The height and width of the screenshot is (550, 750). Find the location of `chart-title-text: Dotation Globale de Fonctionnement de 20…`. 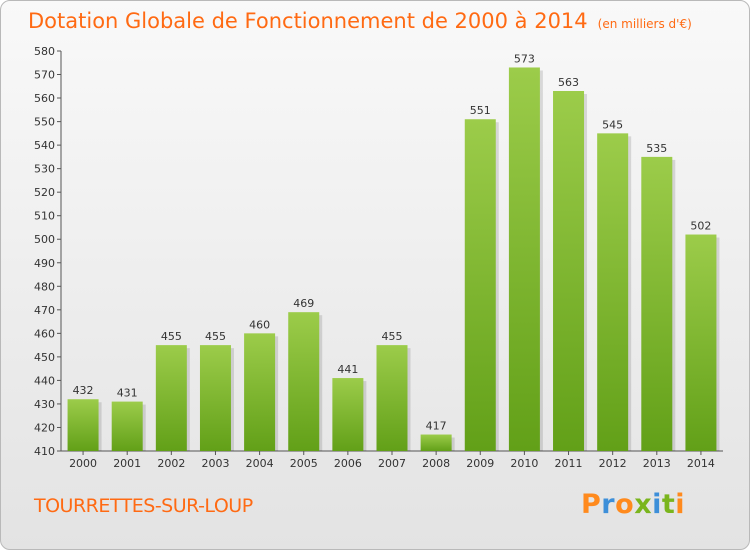

chart-title-text: Dotation Globale de Fonctionnement de 20… is located at coordinates (308, 21).